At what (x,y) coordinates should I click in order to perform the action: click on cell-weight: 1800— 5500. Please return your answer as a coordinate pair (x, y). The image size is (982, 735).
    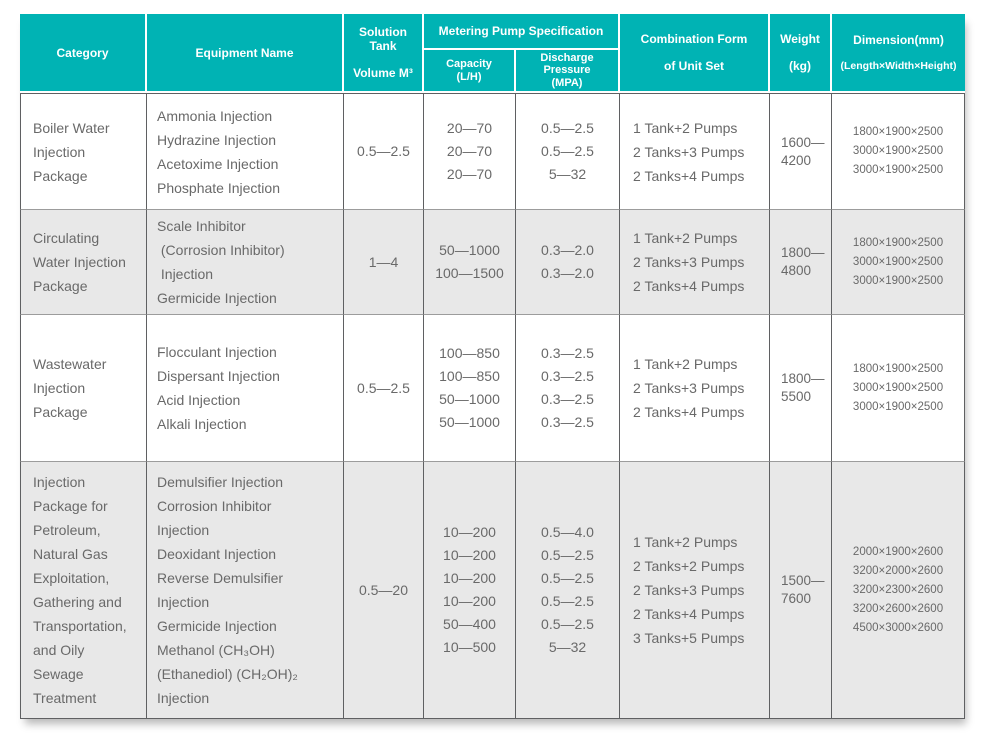
    Looking at the image, I should click on (801, 388).